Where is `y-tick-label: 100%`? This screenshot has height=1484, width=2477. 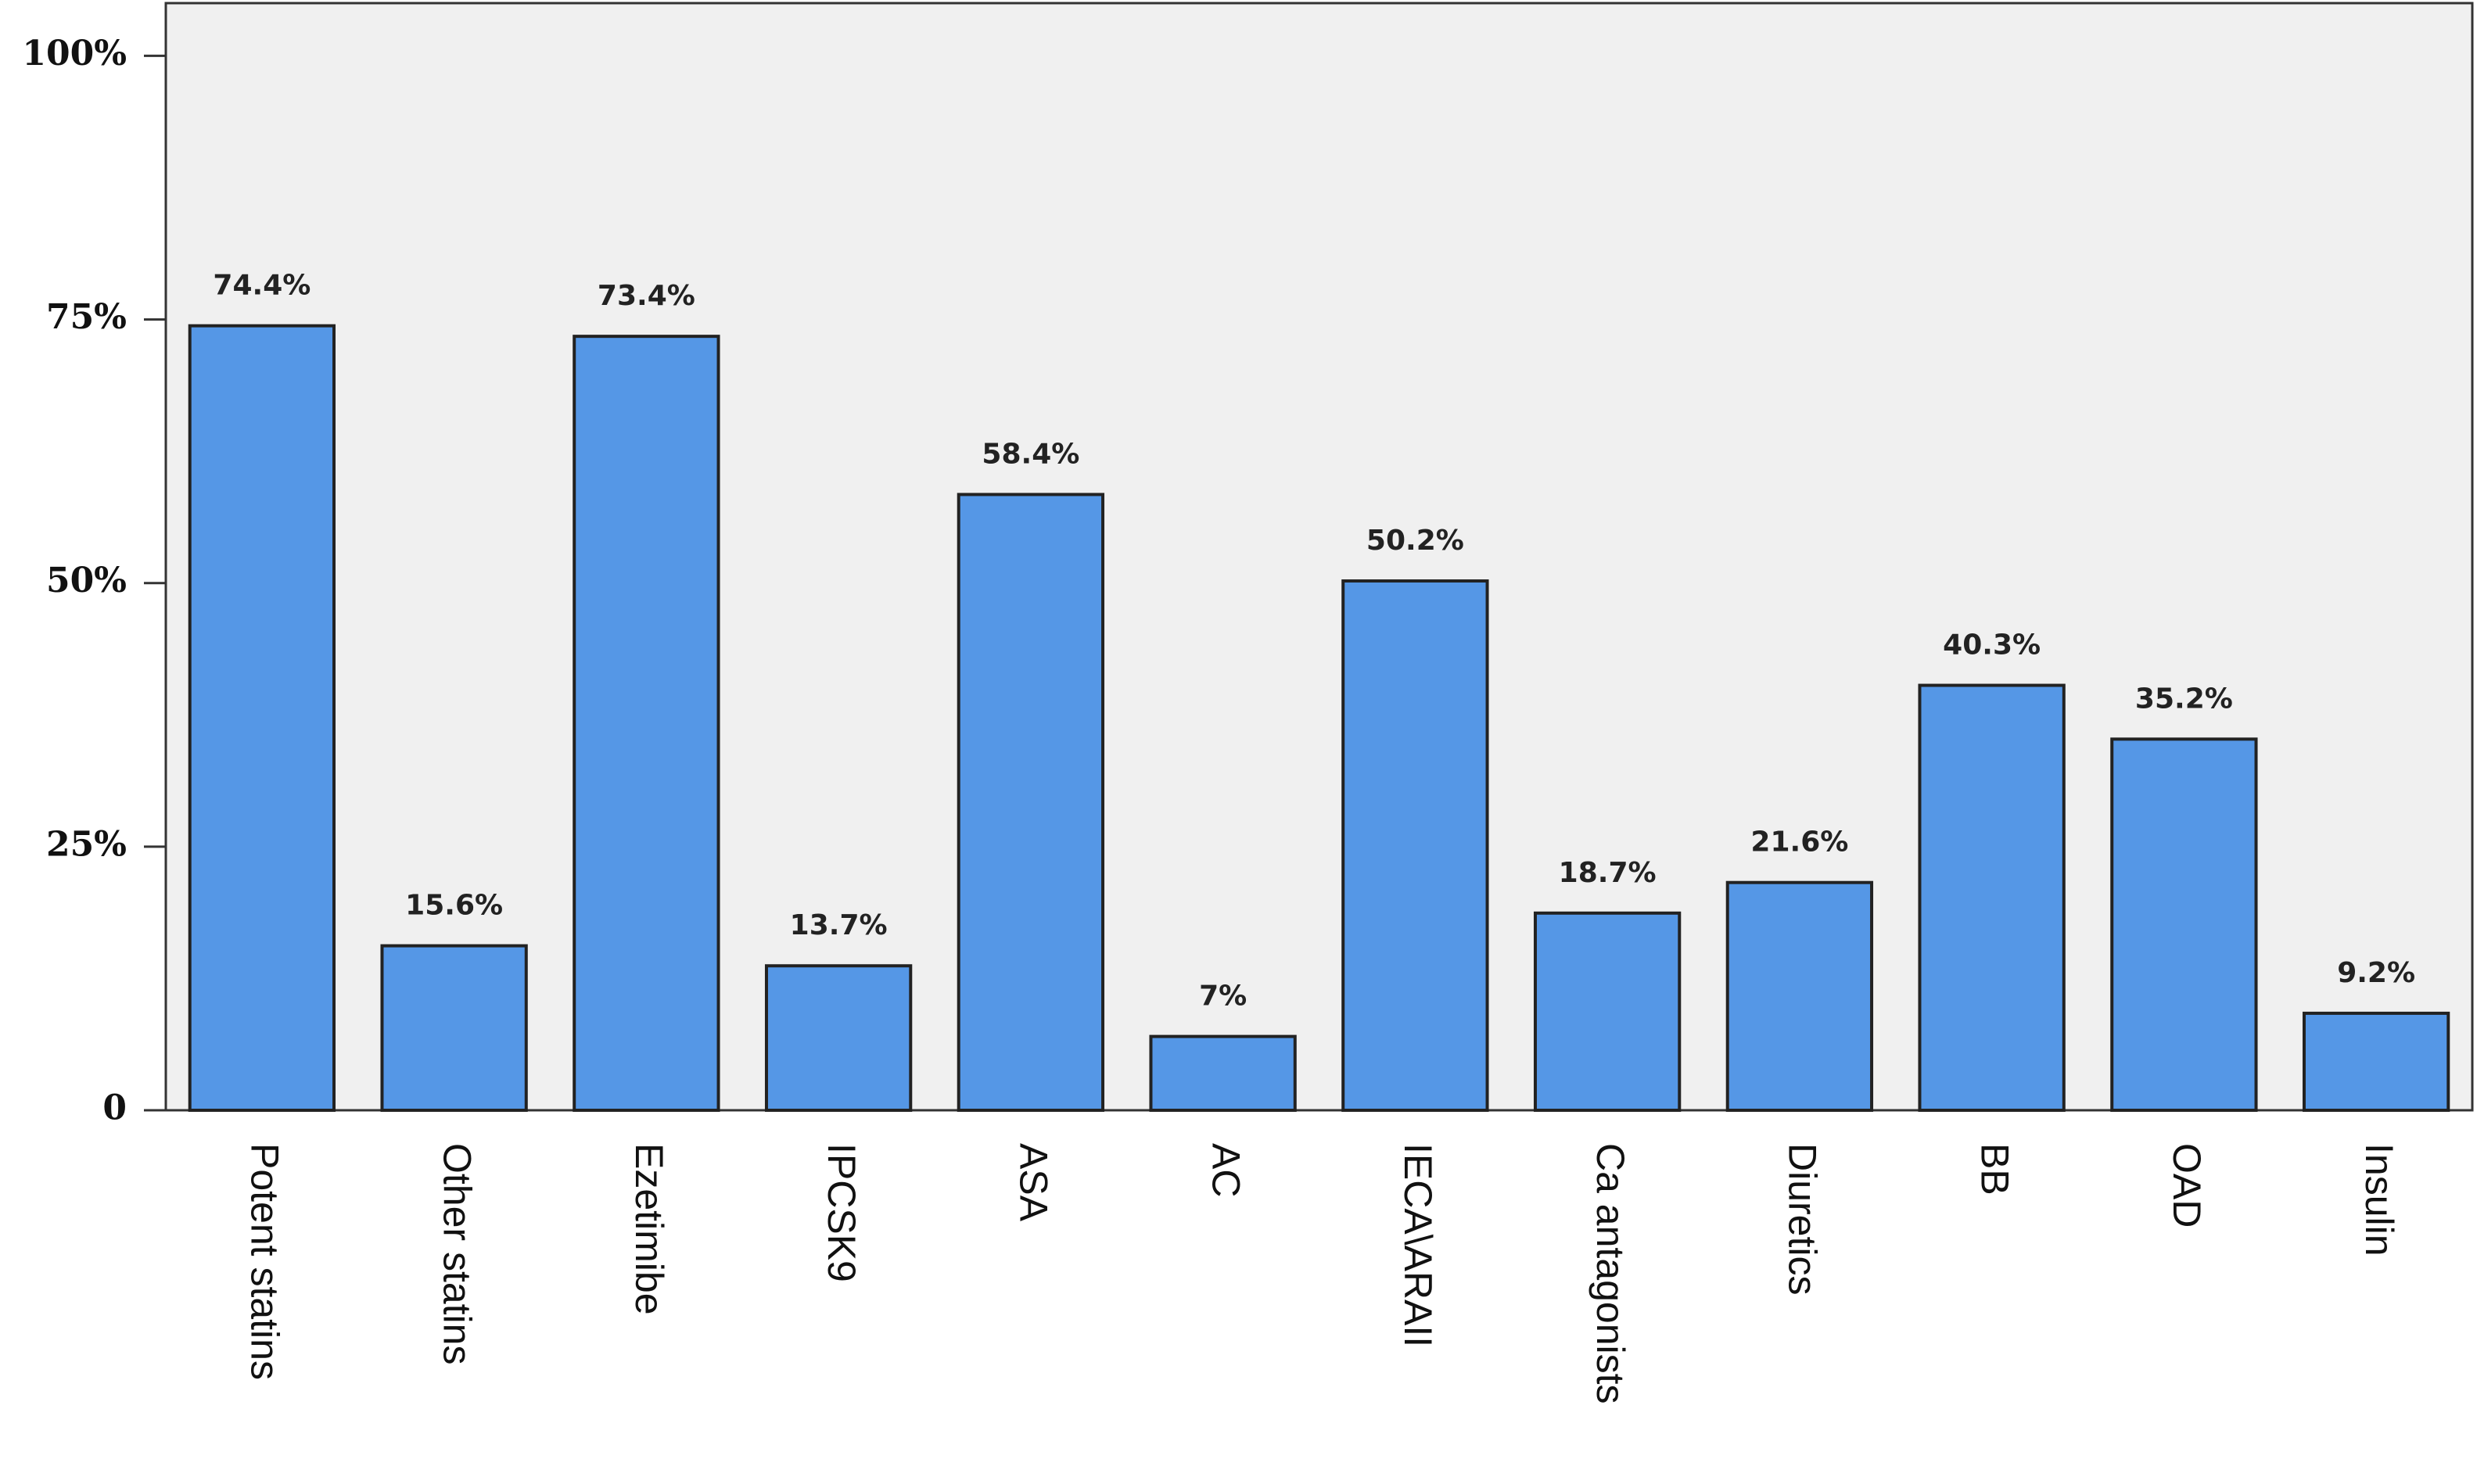 y-tick-label: 100% is located at coordinates (75, 53).